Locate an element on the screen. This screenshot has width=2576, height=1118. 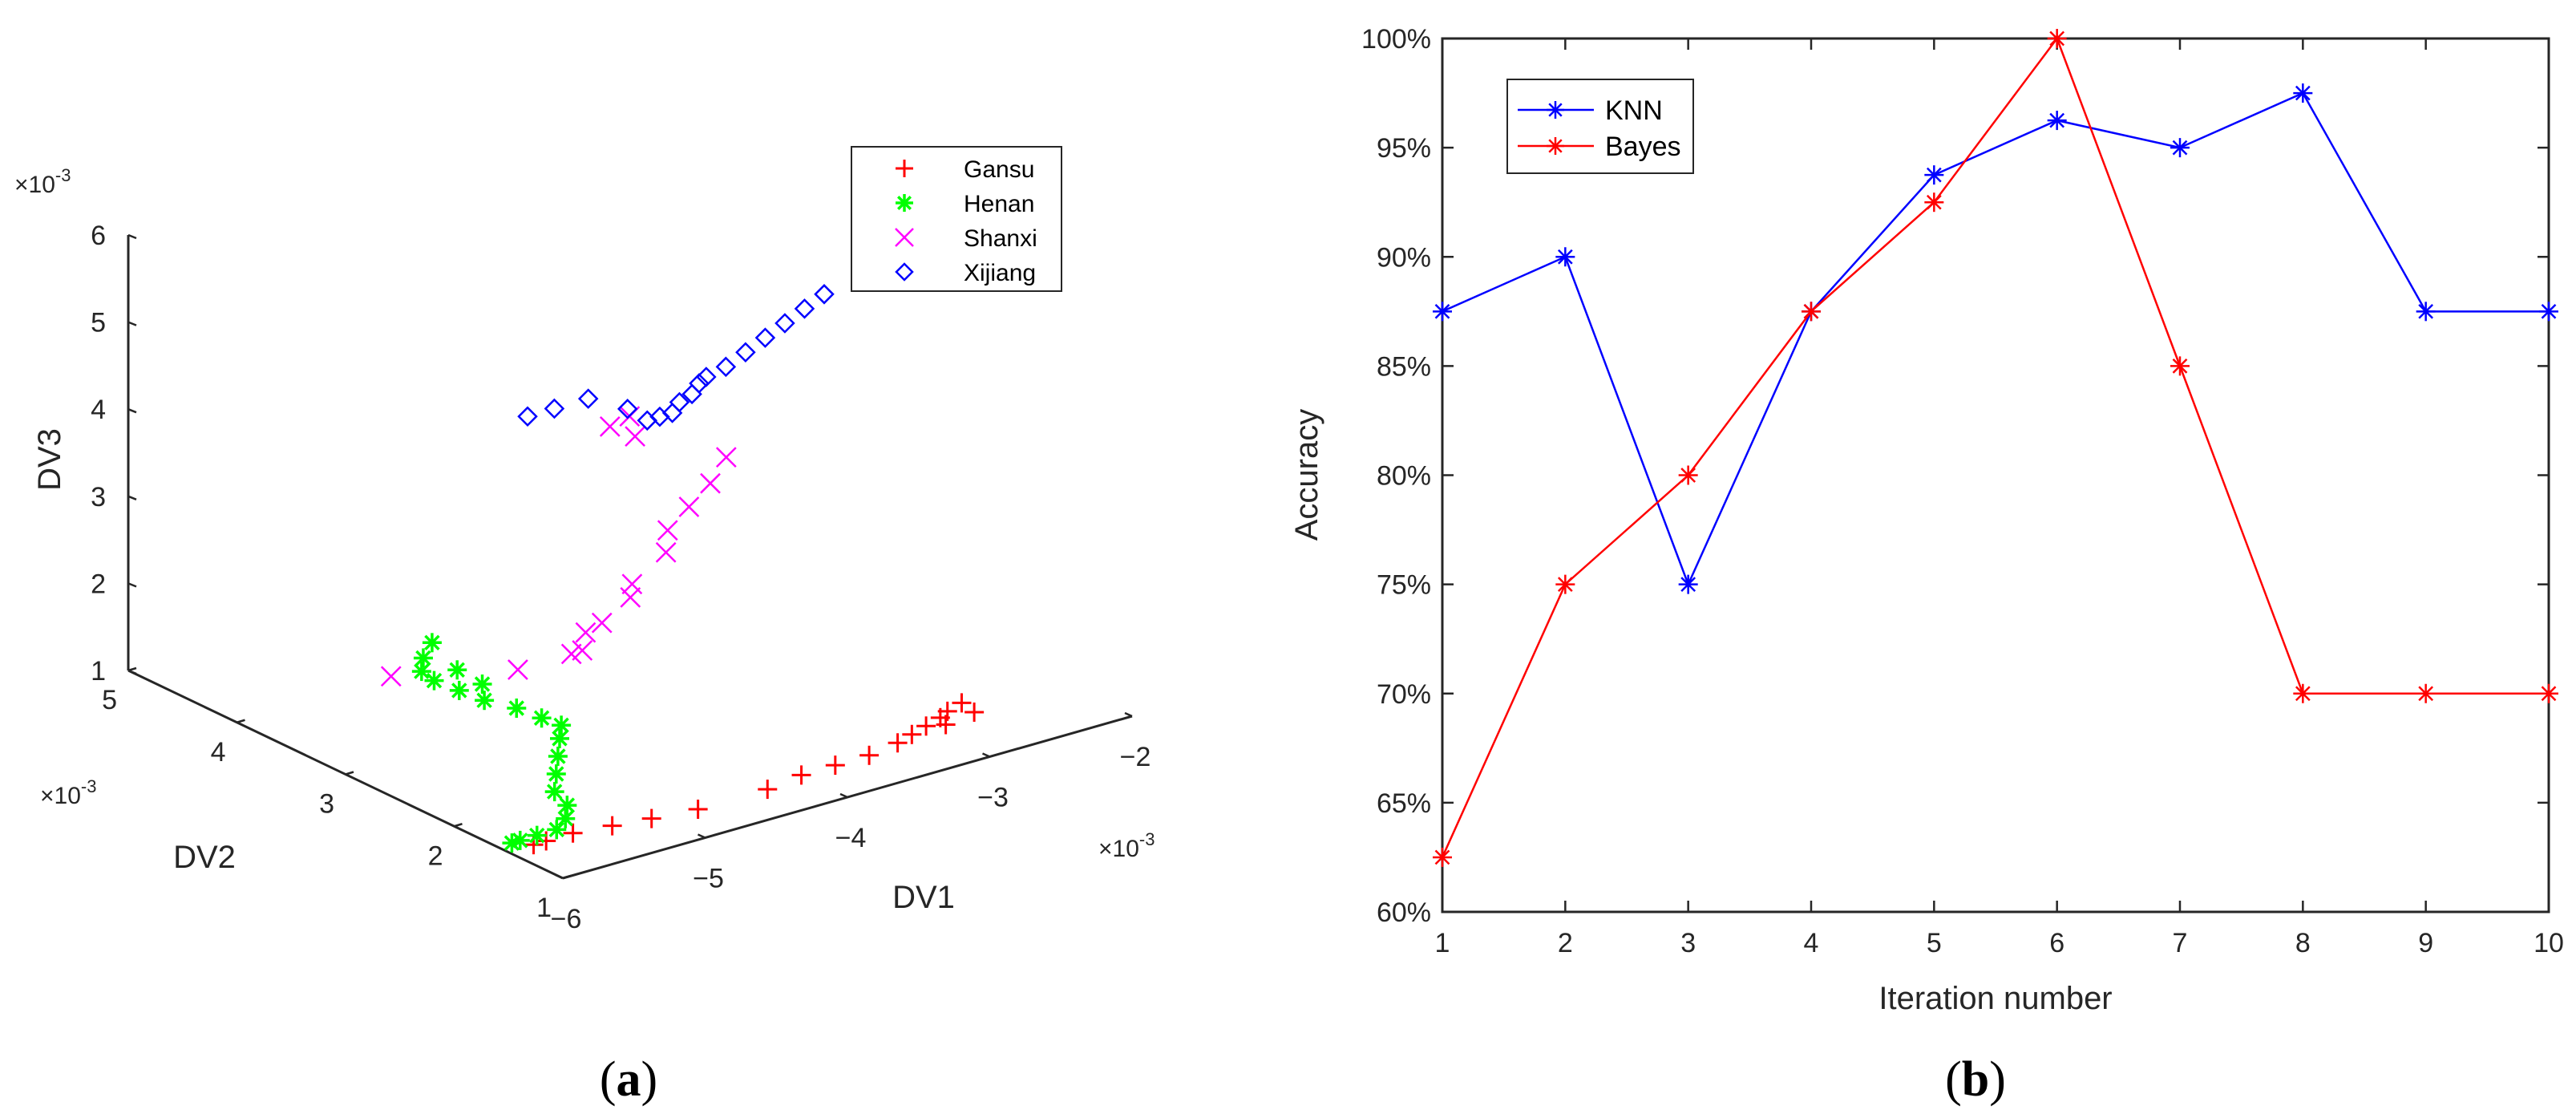
y-tick-label: 75% is located at coordinates (1404, 585).